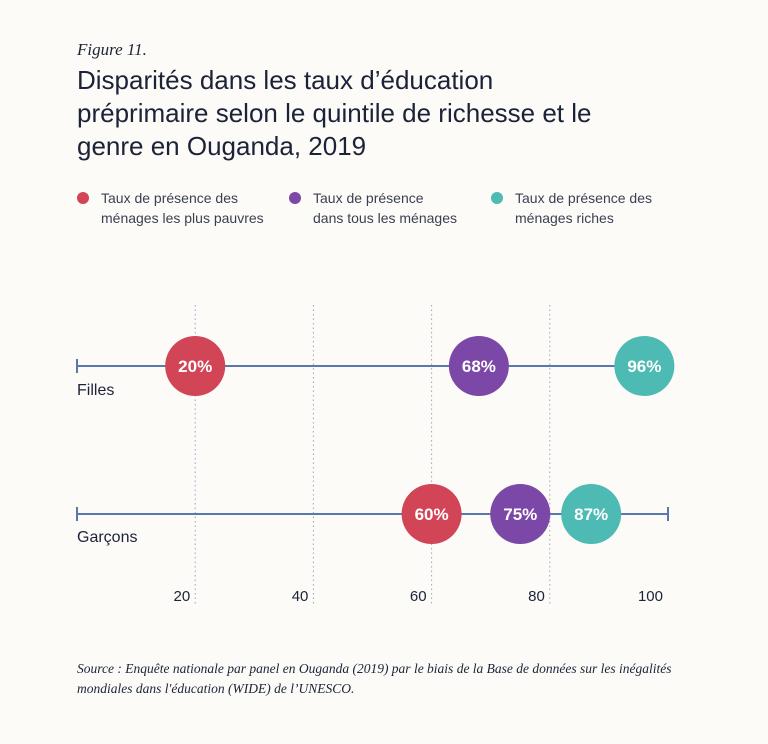 Image resolution: width=768 pixels, height=744 pixels. Describe the element at coordinates (295, 198) in the screenshot. I see `legend-dot-all` at that location.